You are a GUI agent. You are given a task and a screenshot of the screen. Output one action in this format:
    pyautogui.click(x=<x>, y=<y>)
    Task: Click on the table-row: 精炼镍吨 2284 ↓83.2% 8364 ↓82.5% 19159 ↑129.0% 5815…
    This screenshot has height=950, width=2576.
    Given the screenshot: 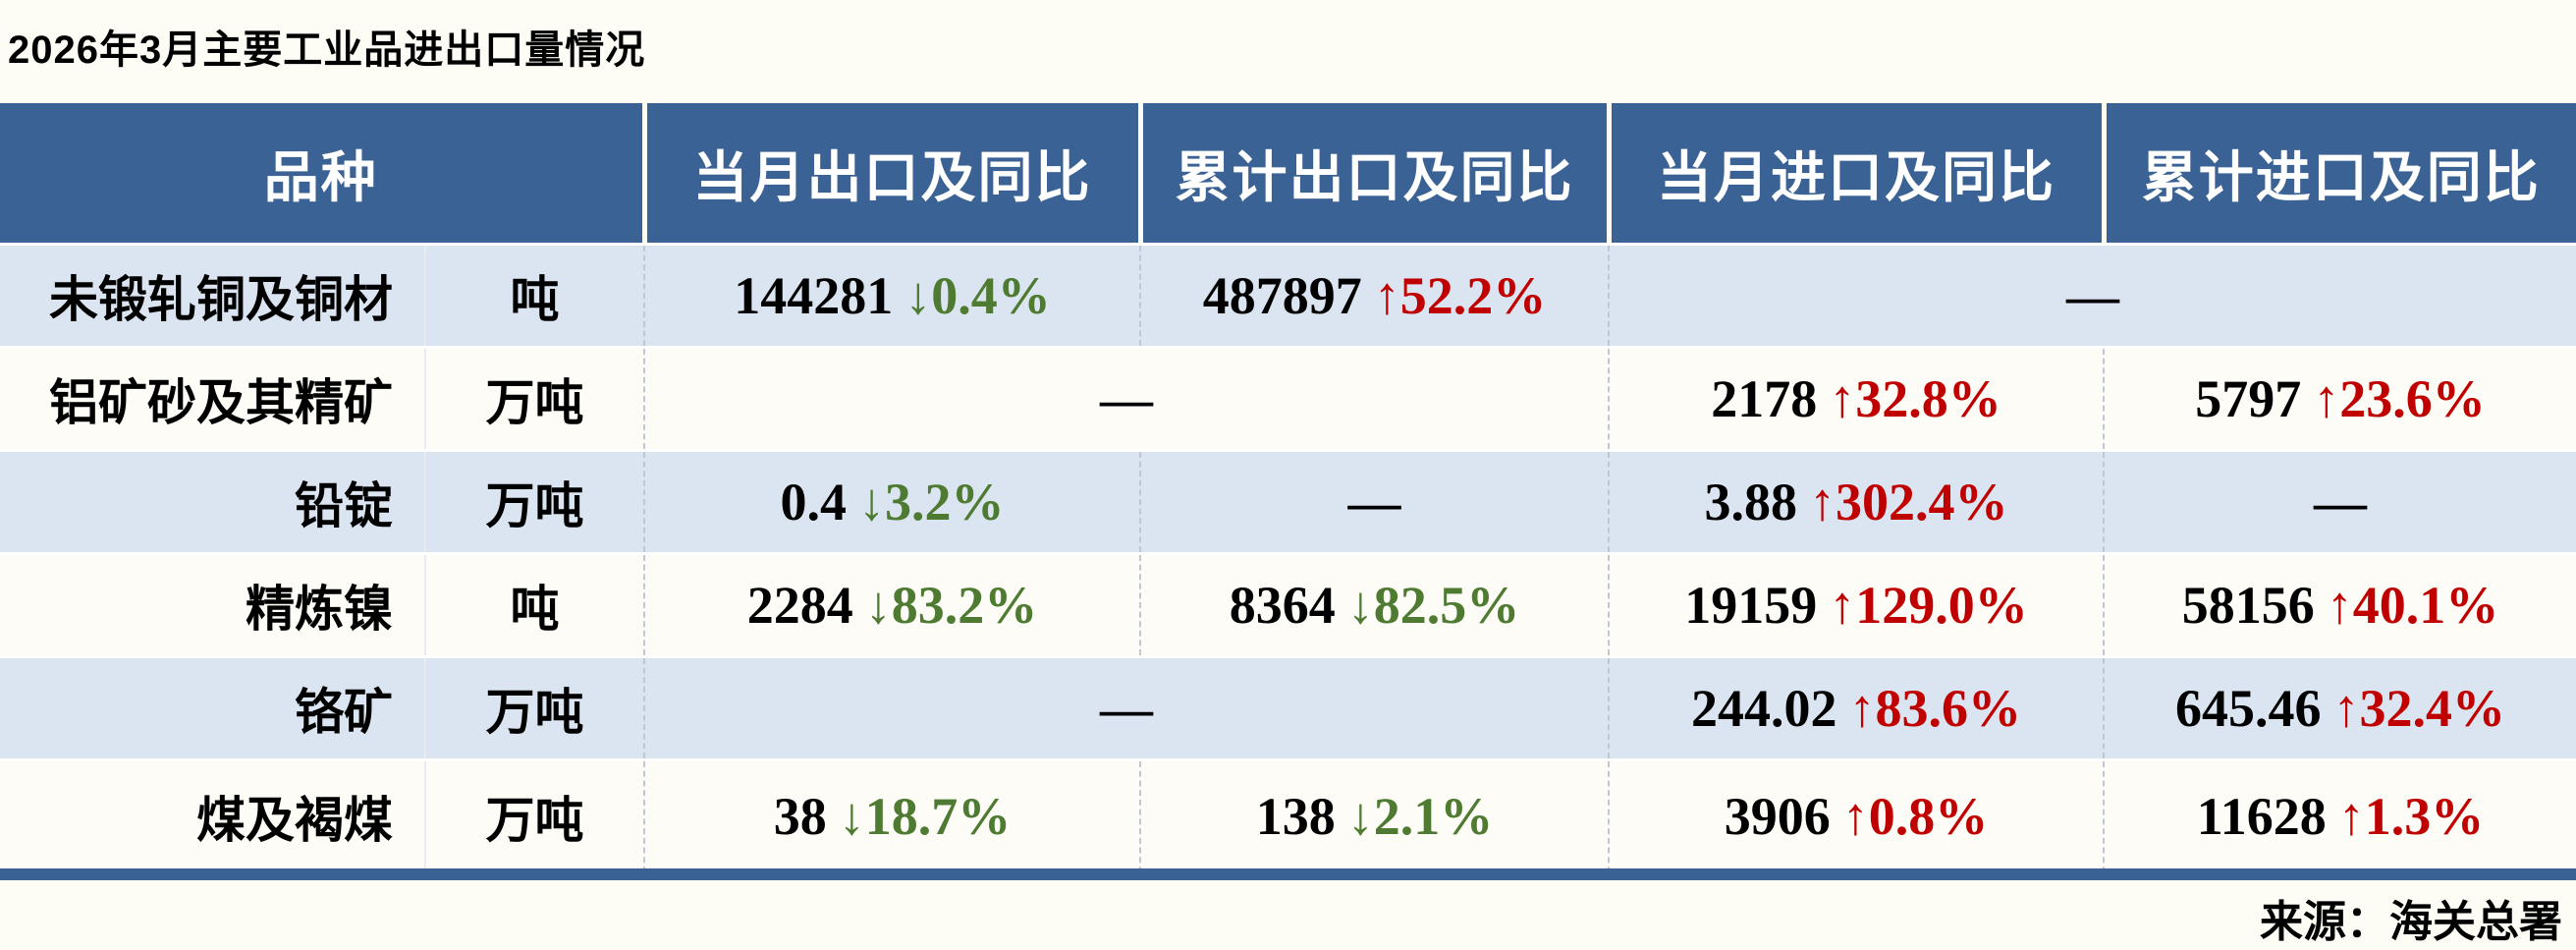 What is the action you would take?
    pyautogui.click(x=1288, y=604)
    